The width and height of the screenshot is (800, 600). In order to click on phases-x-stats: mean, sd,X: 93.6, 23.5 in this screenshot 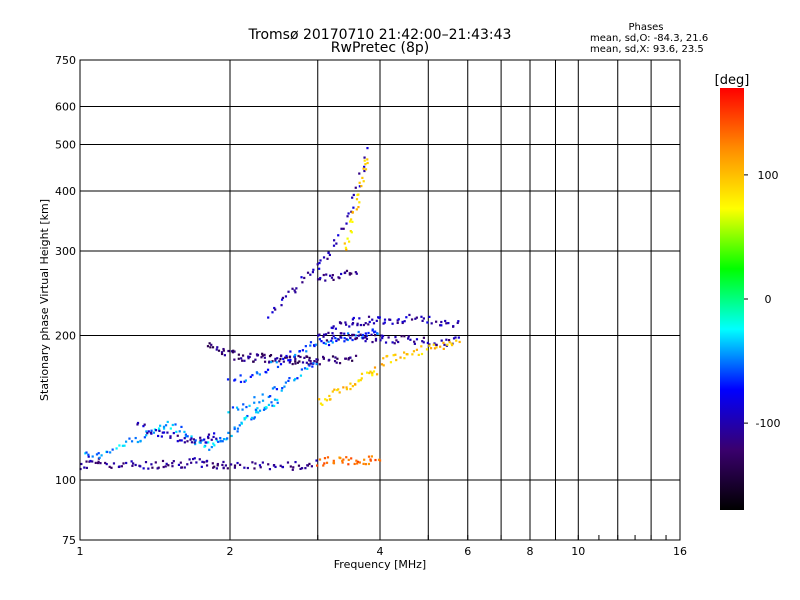, I will do `click(647, 49)`.